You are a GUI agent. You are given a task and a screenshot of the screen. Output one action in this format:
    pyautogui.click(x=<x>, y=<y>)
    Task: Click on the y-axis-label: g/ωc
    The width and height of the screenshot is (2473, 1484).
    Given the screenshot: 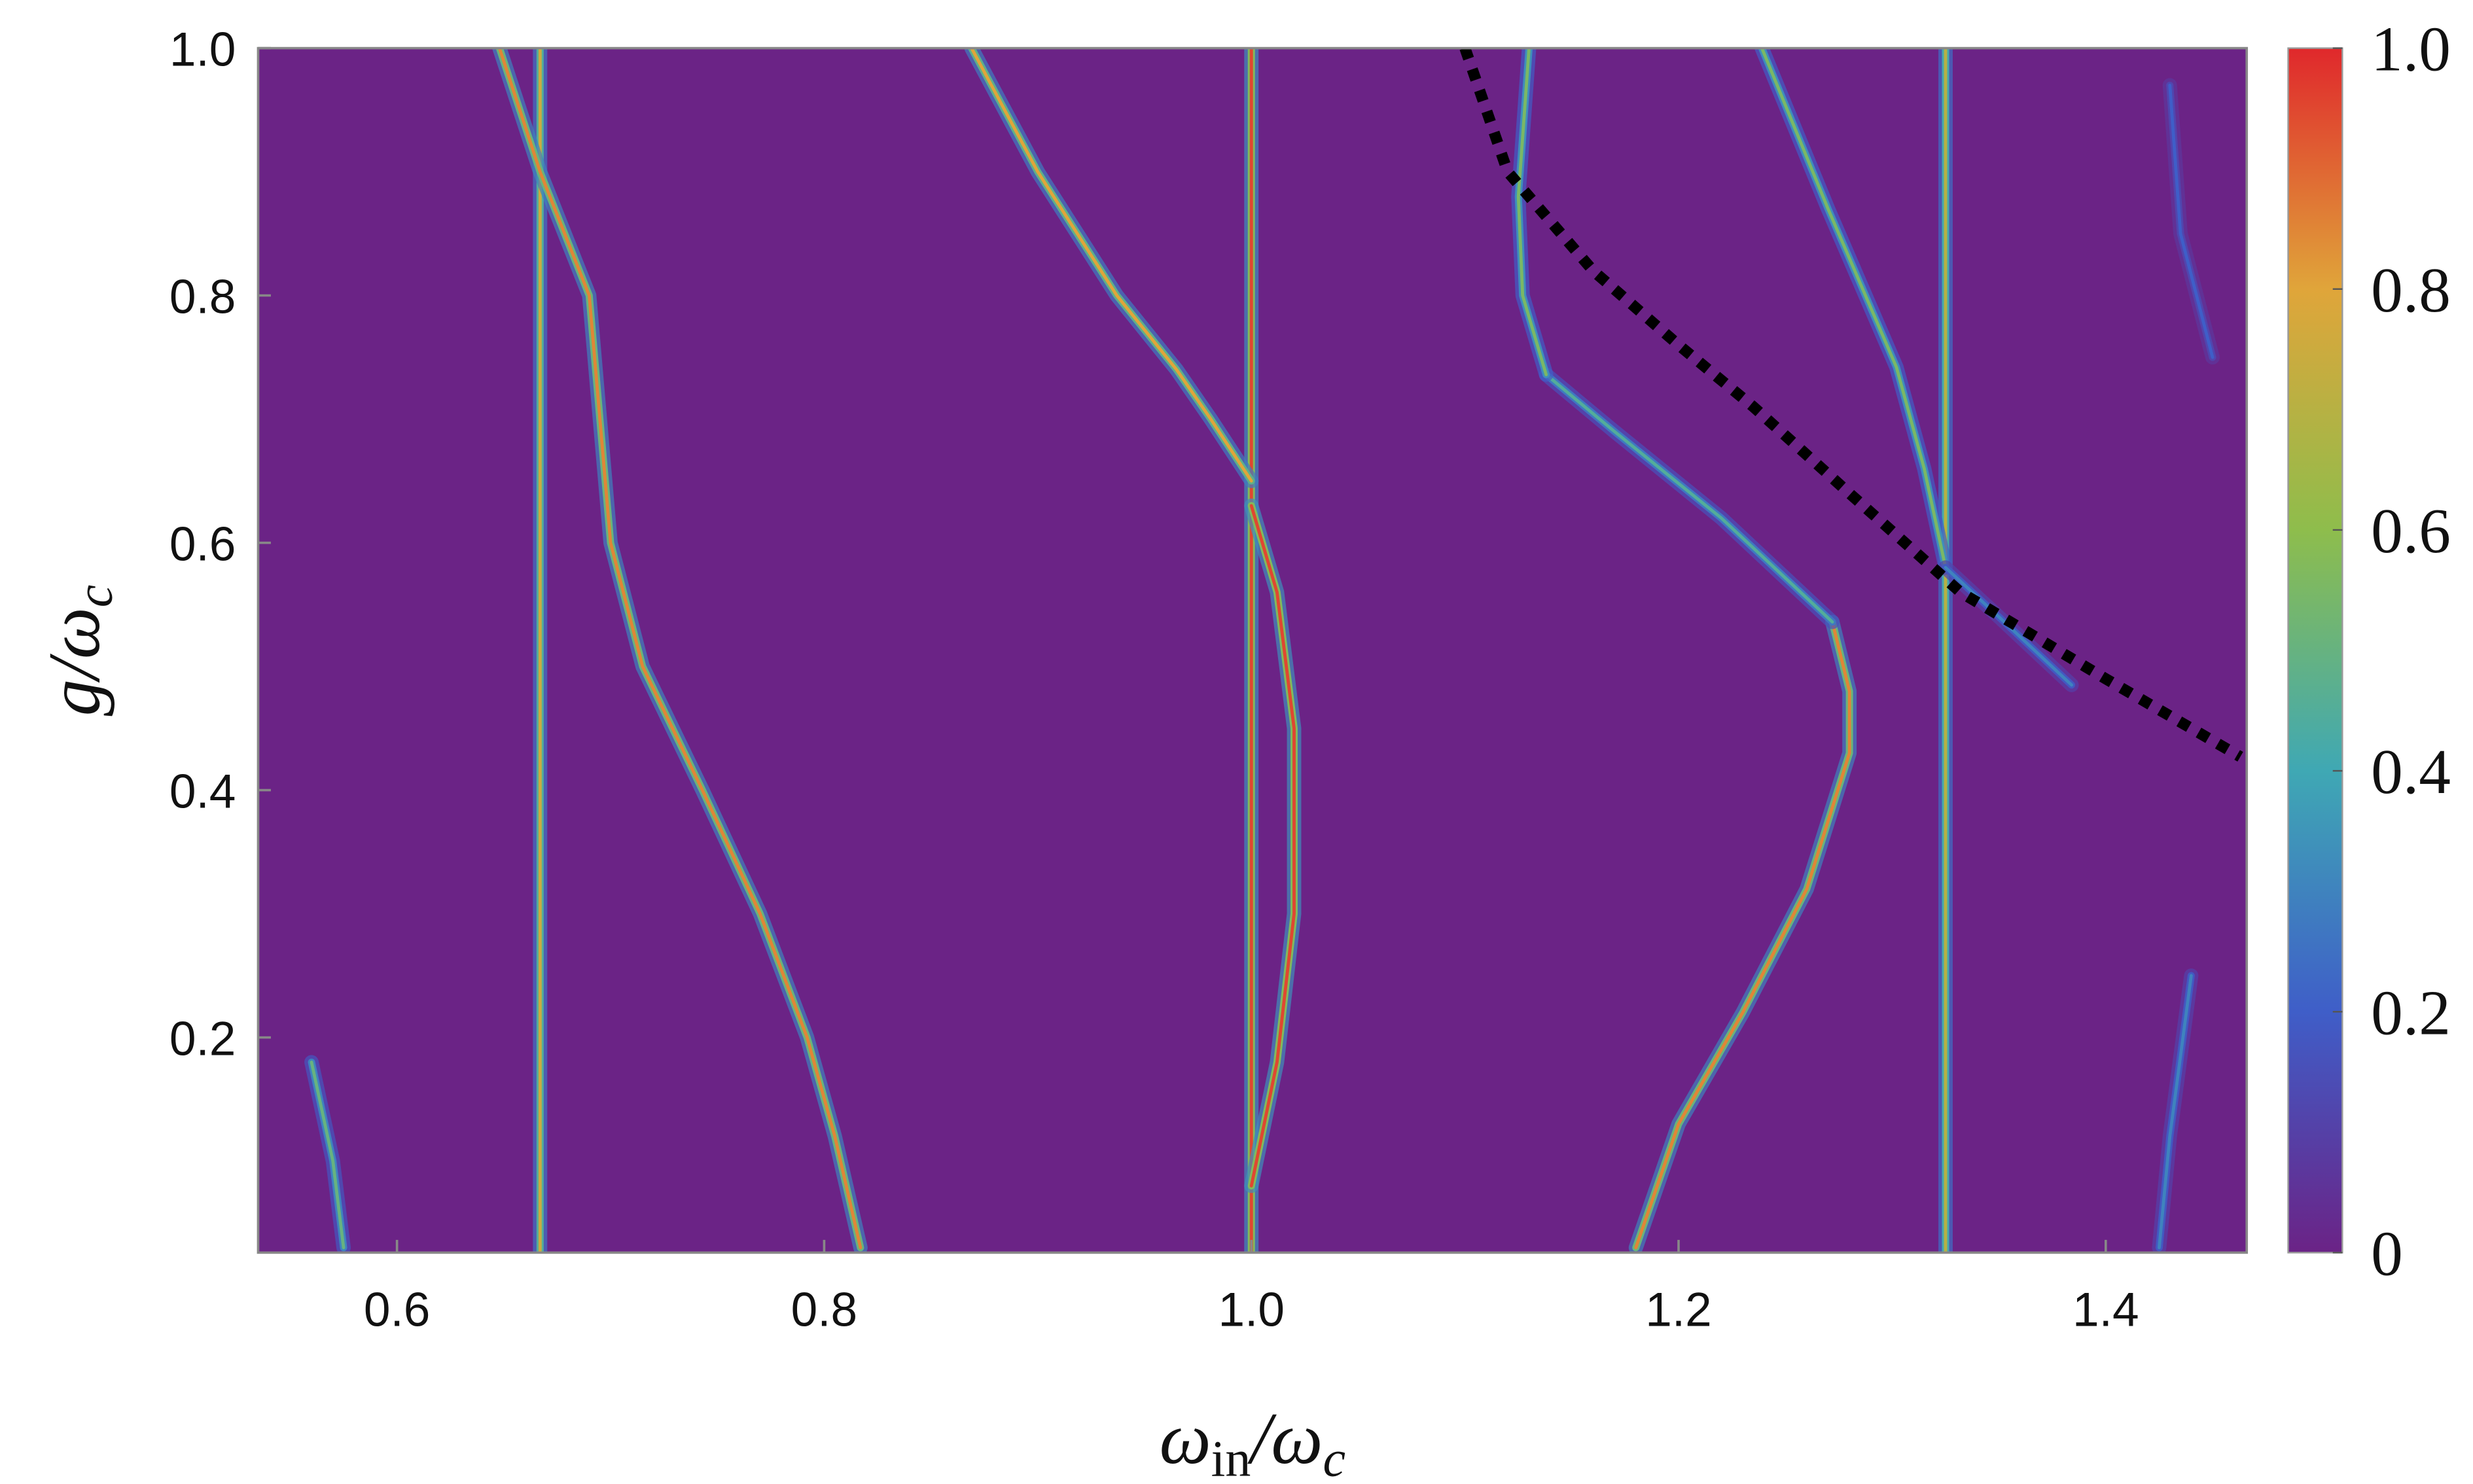 What is the action you would take?
    pyautogui.click(x=78, y=651)
    